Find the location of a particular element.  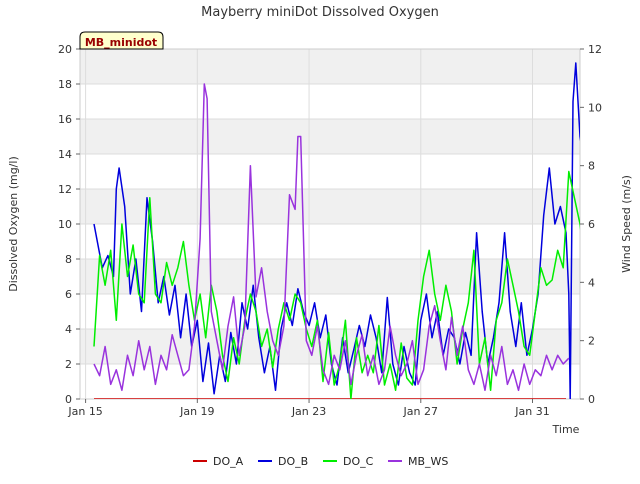

station-label: MB_minidot is located at coordinates (121, 42).